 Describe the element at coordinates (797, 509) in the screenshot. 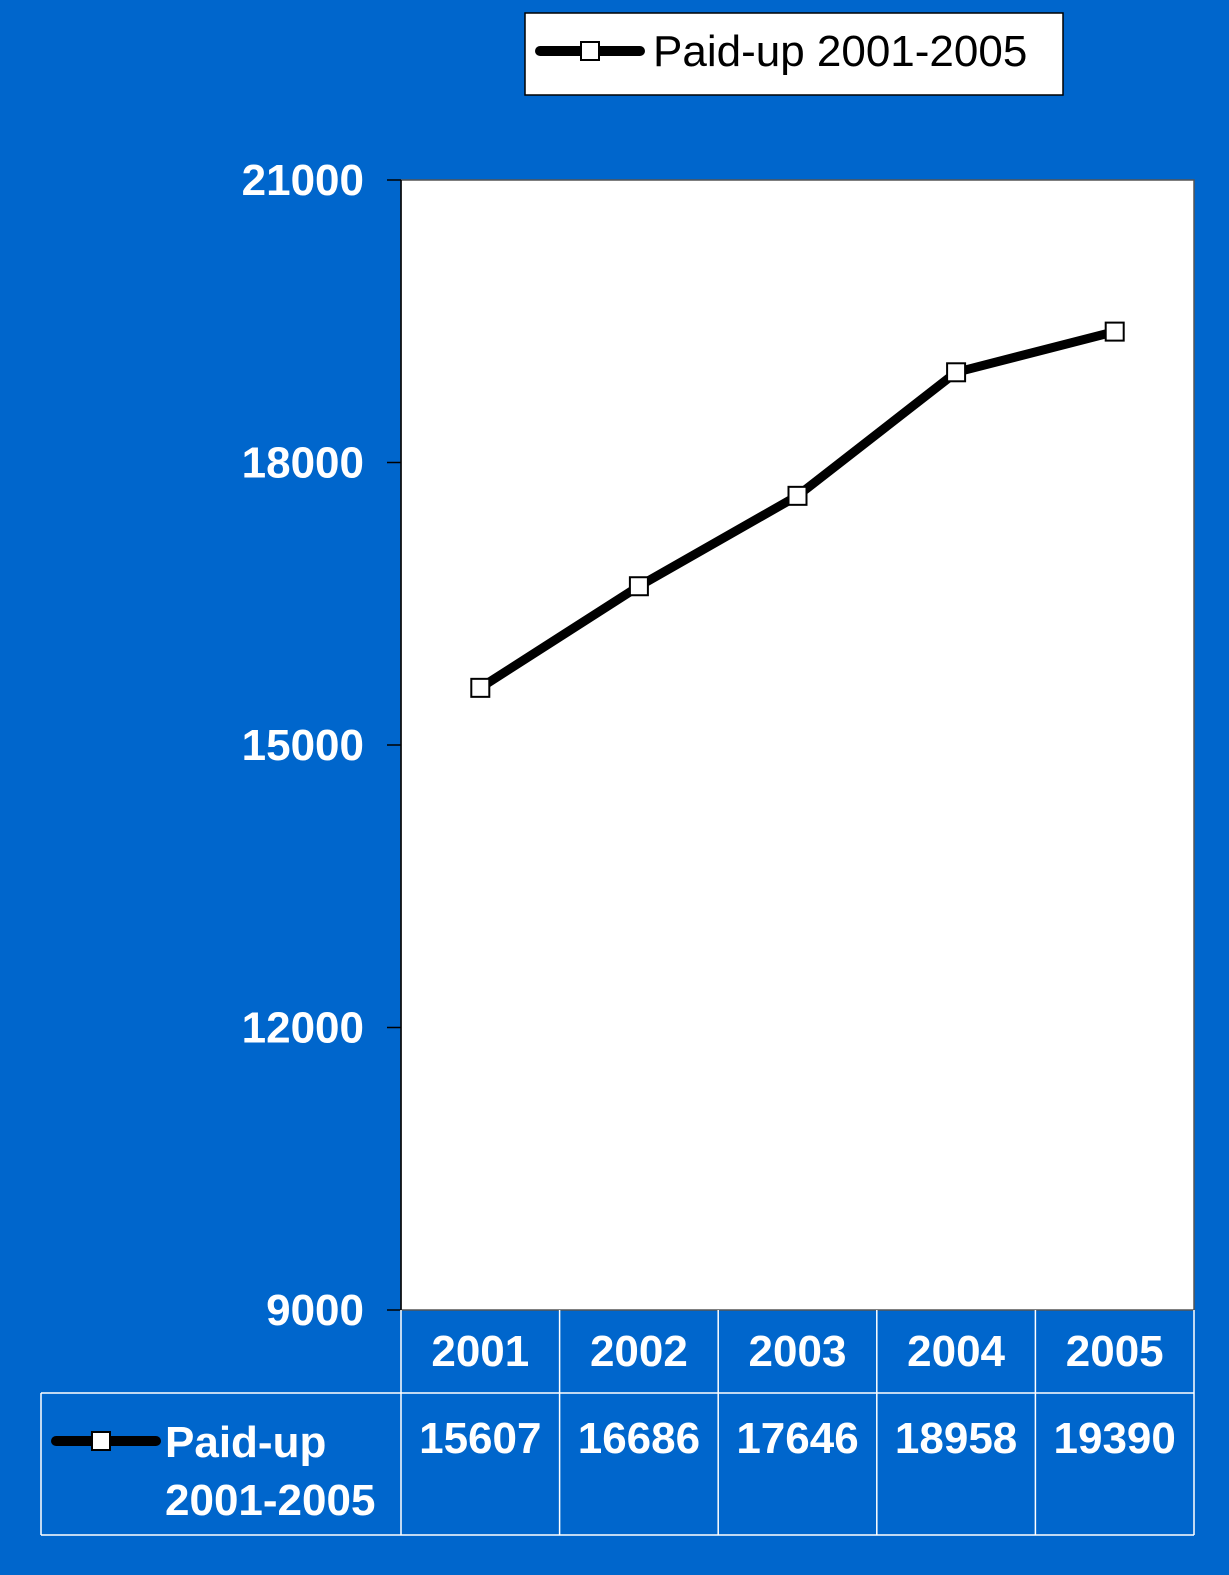

I see `series-paid-up` at that location.